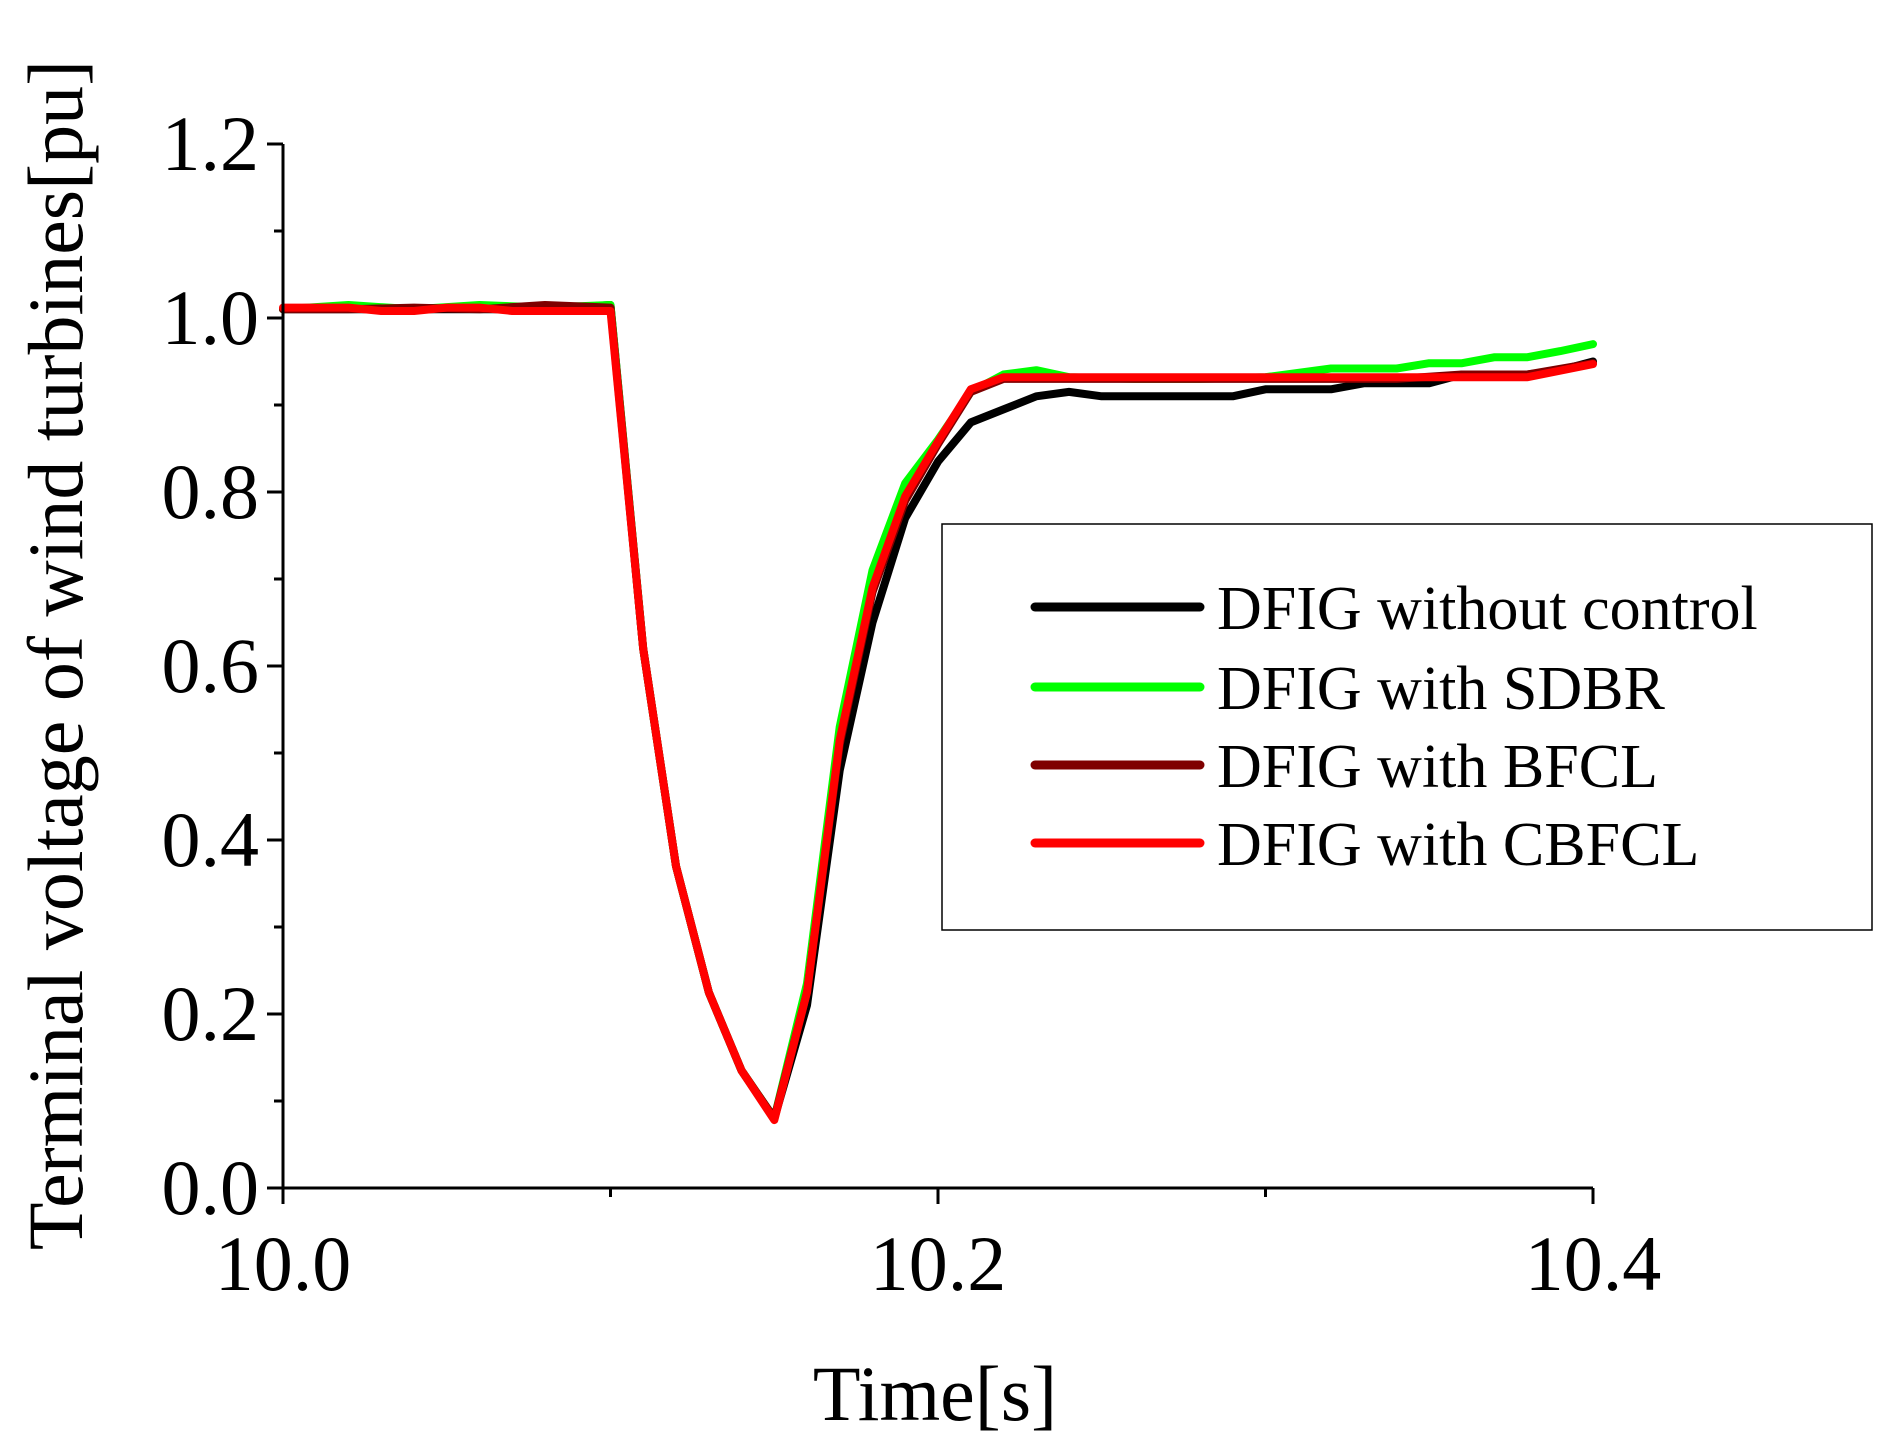  I want to click on x-tick-label: 10.4, so click(1593, 1263).